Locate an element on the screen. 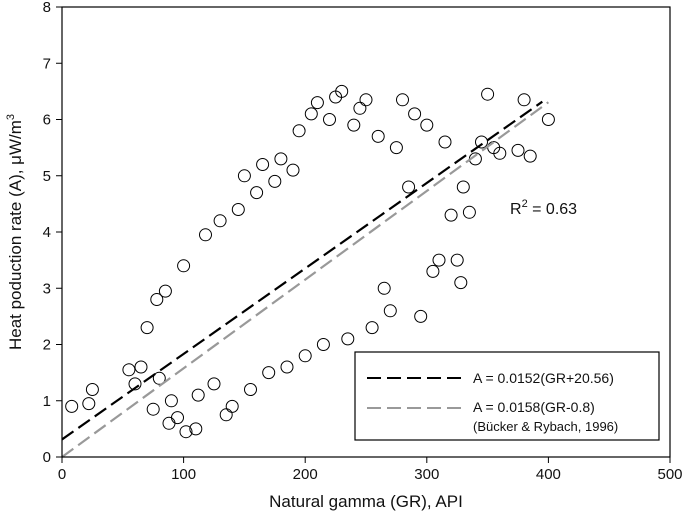 The height and width of the screenshot is (516, 685). x-tick-label: 100 is located at coordinates (183, 474).